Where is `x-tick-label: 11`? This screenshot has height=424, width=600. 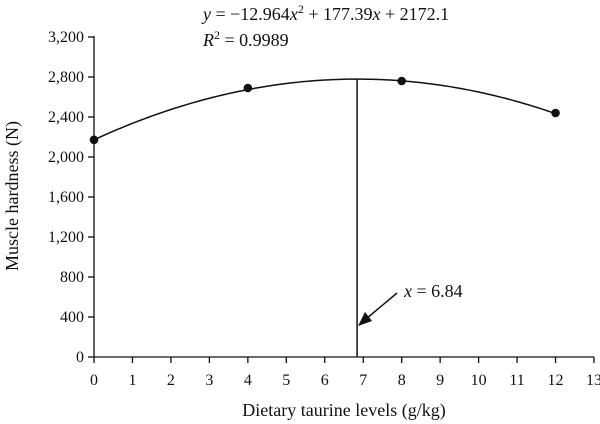 x-tick-label: 11 is located at coordinates (516, 380).